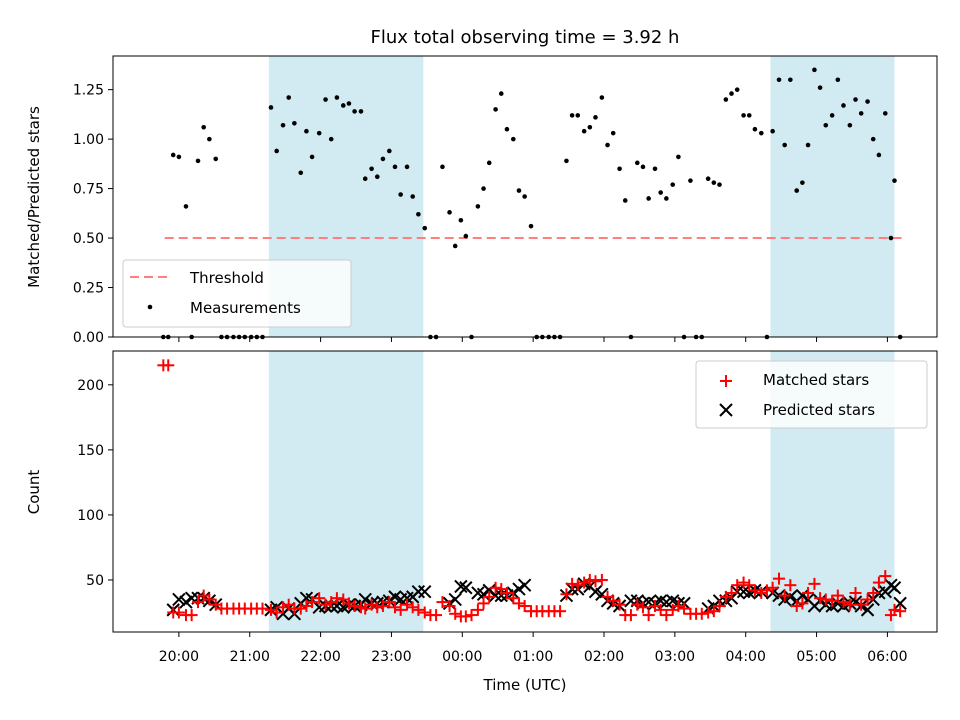 The image size is (960, 720). What do you see at coordinates (179, 657) in the screenshot?
I see `x-tick-label: 20:00` at bounding box center [179, 657].